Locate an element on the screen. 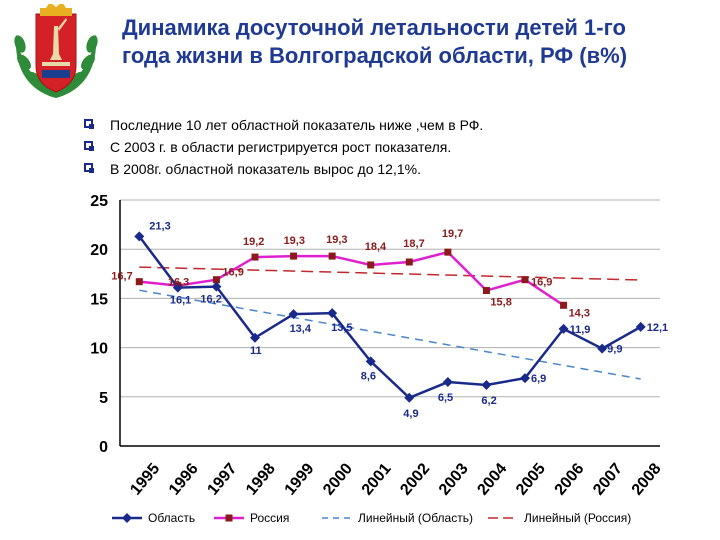  data-label-russia: 19,7 is located at coordinates (452, 234).